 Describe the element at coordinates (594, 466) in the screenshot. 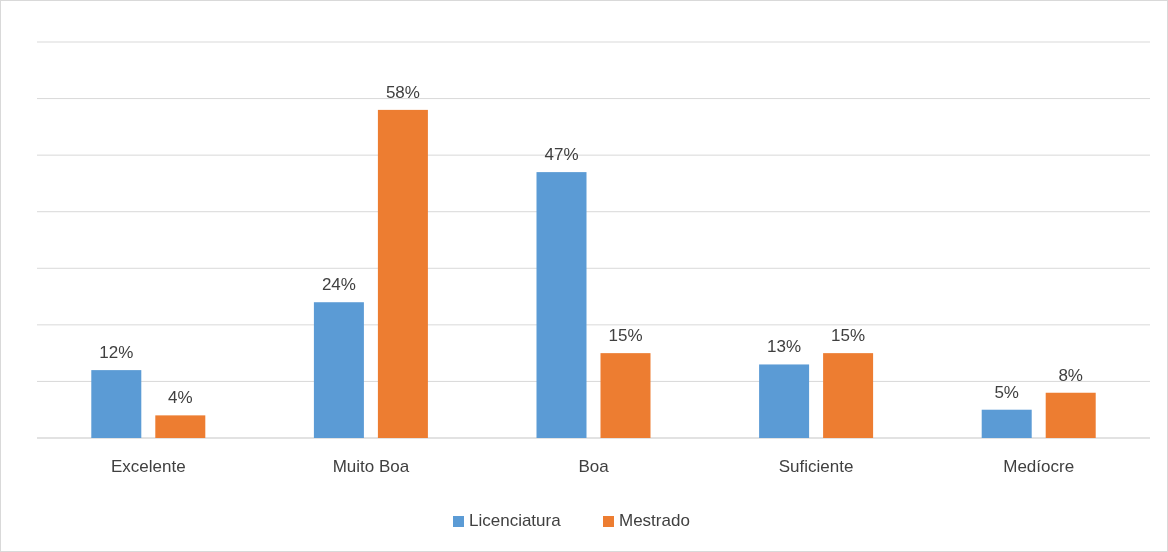

I see `x-tick-label: Boa` at that location.